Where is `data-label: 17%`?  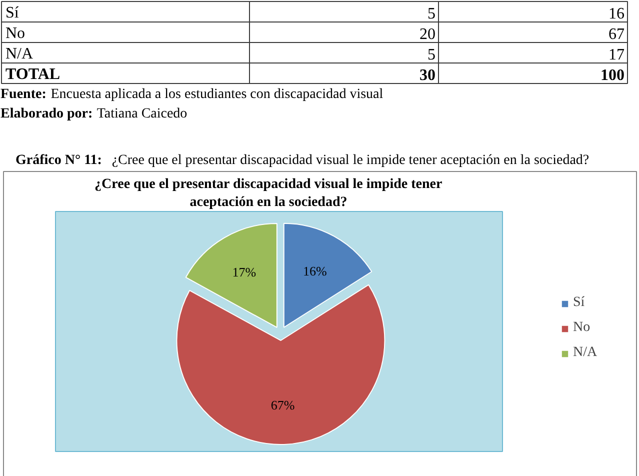
data-label: 17% is located at coordinates (244, 272).